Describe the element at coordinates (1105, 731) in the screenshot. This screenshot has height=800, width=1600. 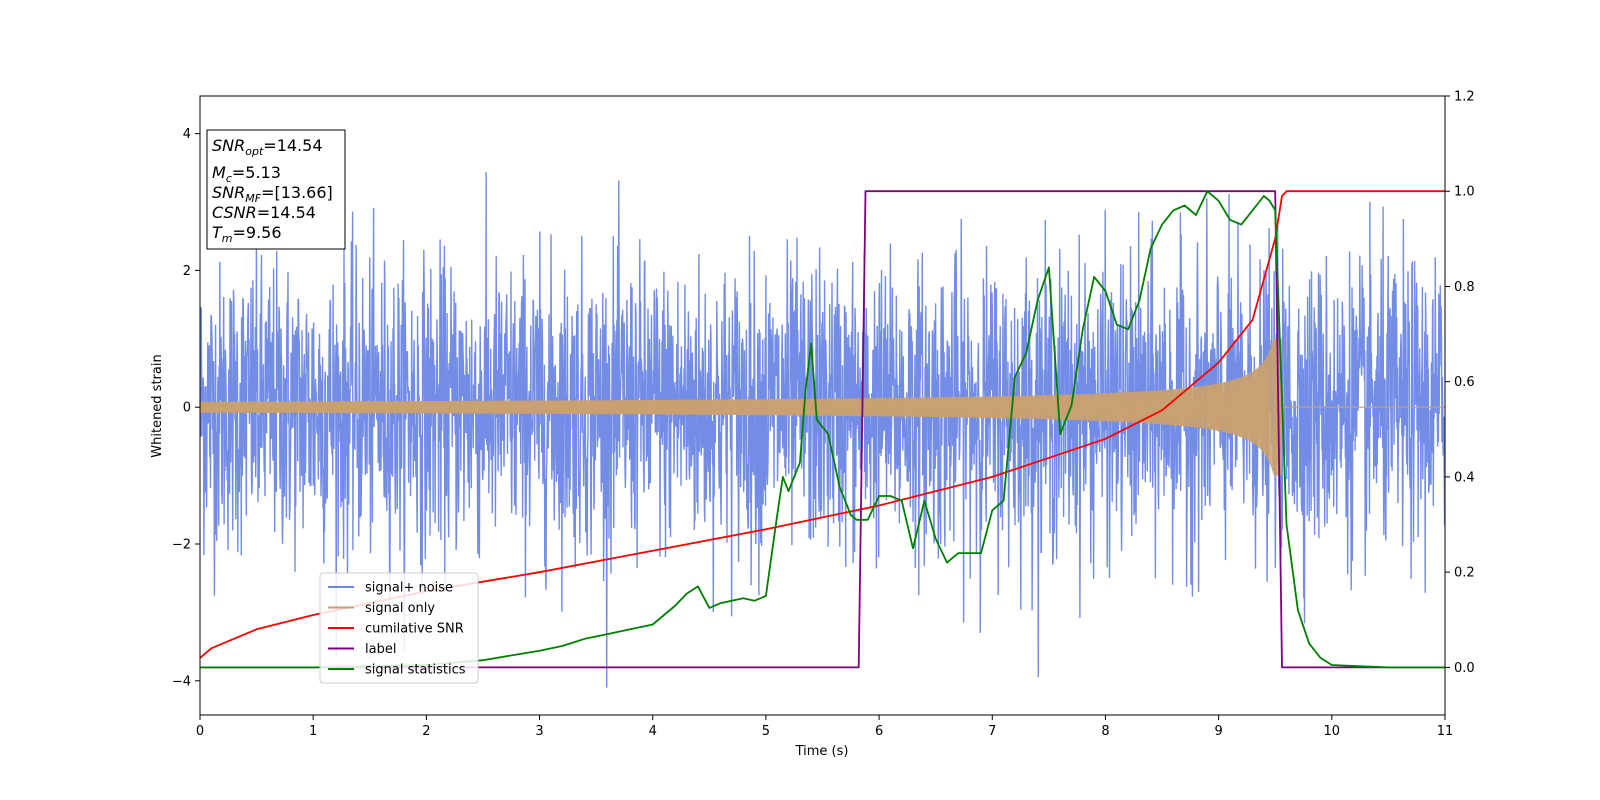
I see `x-tick-label: 8` at that location.